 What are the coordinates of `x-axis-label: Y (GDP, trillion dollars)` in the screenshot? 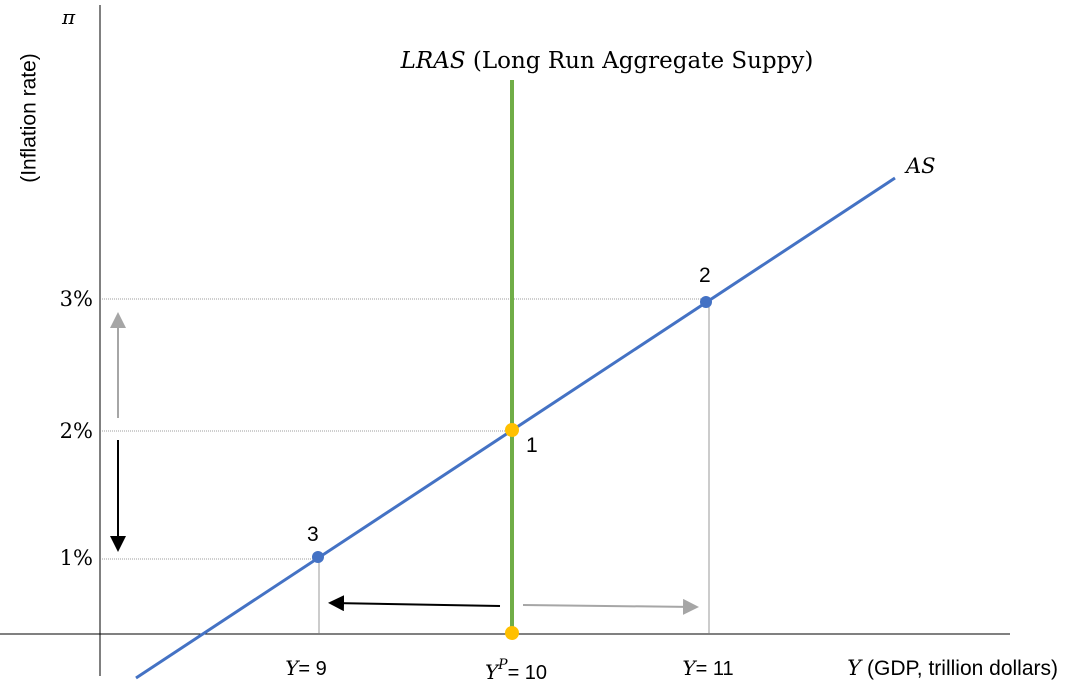 It's located at (952, 668).